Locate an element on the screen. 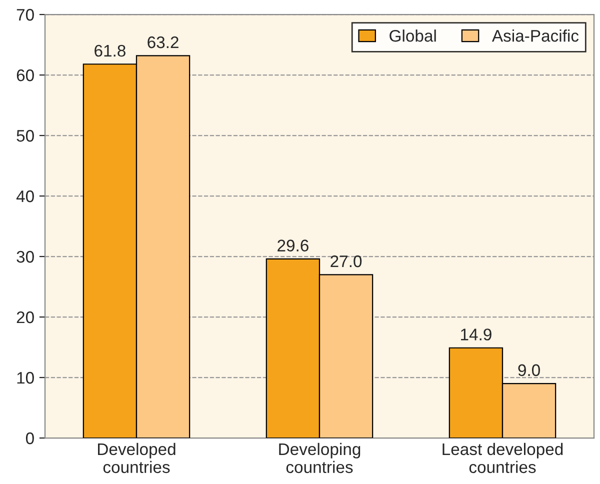  y-tick-label: 0 is located at coordinates (30, 438).